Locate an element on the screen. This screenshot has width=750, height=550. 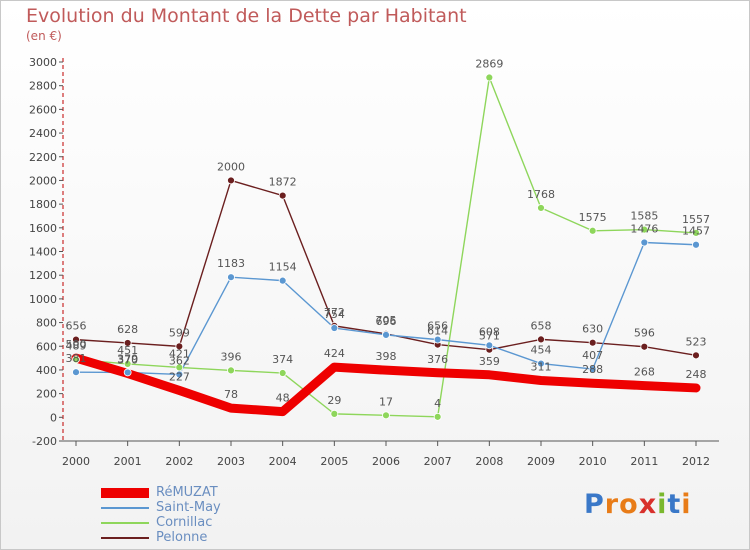
data-label-cornillac: 17 is located at coordinates (386, 401).